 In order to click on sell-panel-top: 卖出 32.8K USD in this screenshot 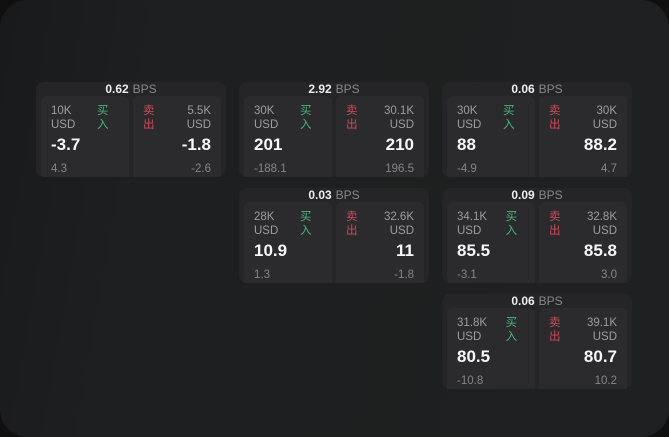, I will do `click(583, 224)`.